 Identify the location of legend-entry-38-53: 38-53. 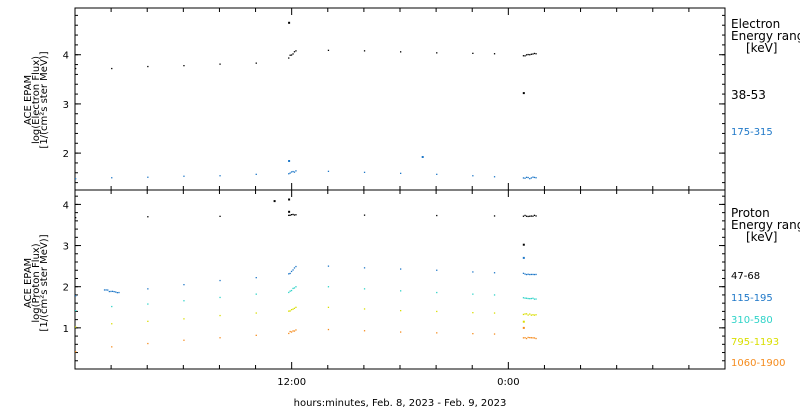
(748, 95).